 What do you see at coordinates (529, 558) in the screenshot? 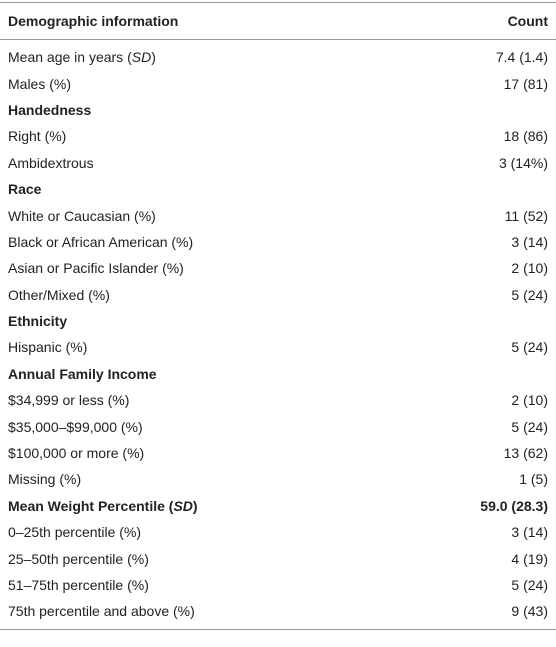
I see `count-cell: 4 (19)` at bounding box center [529, 558].